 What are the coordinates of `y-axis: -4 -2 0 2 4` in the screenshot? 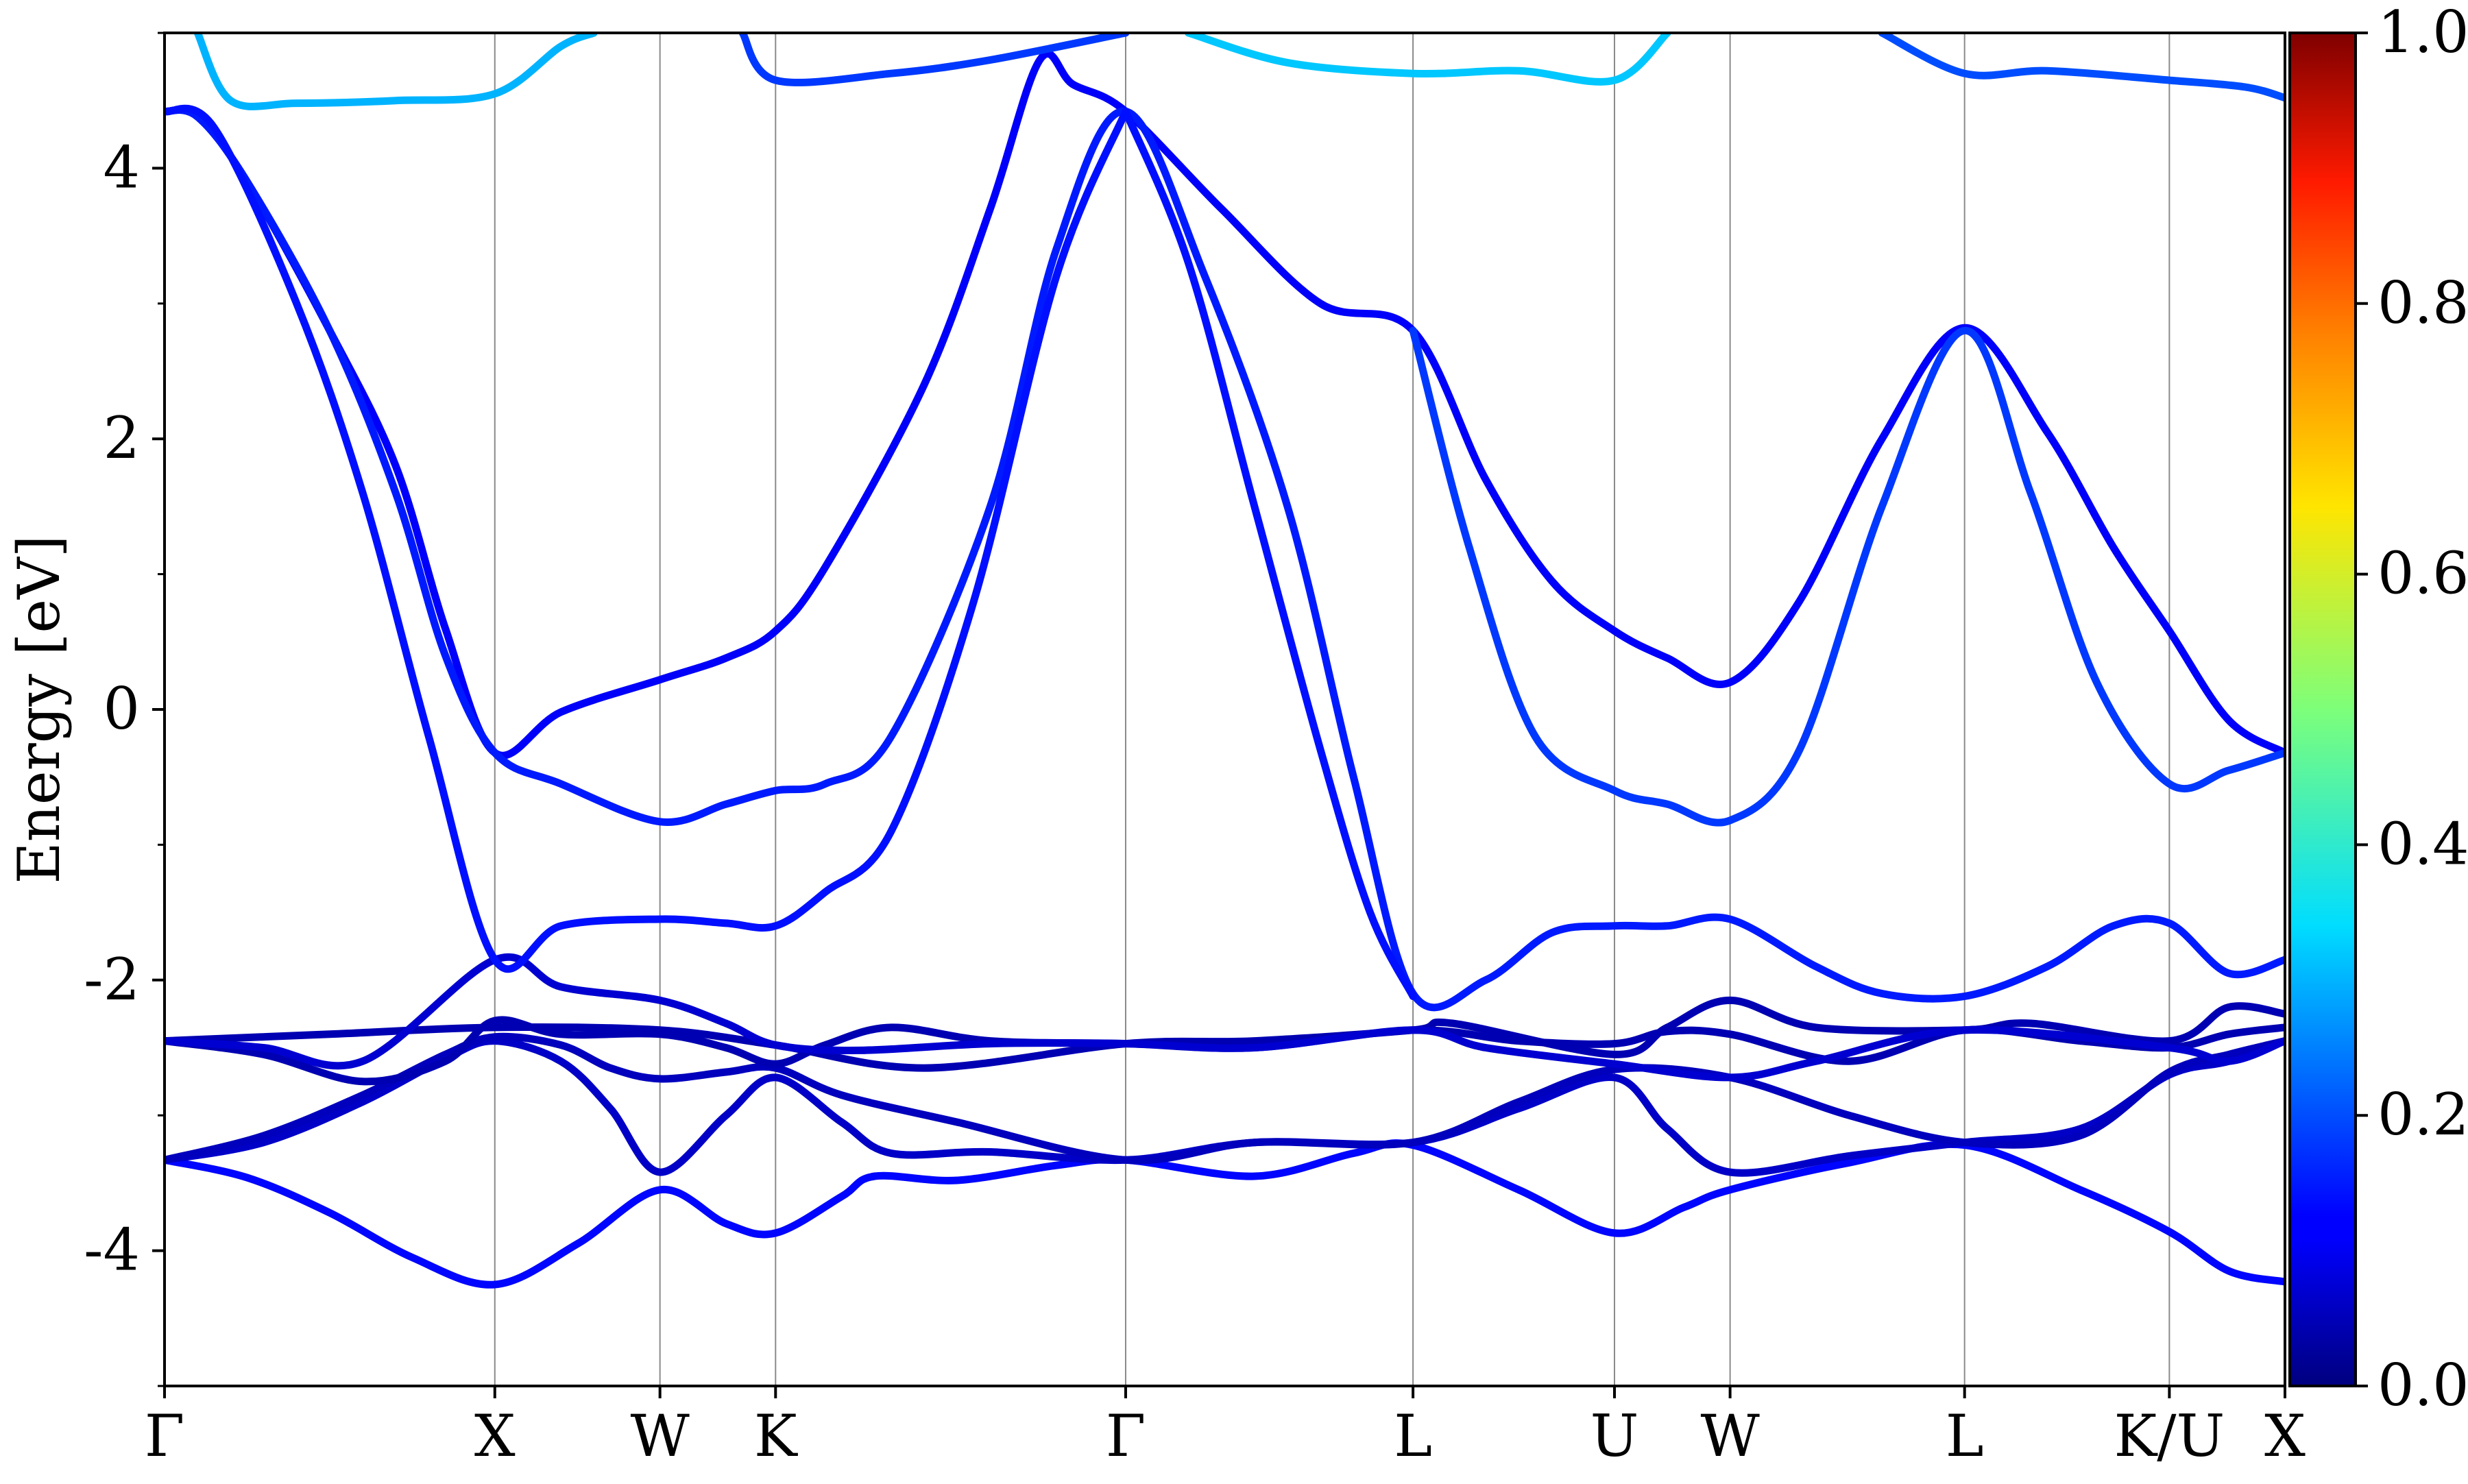 It's located at (125, 709).